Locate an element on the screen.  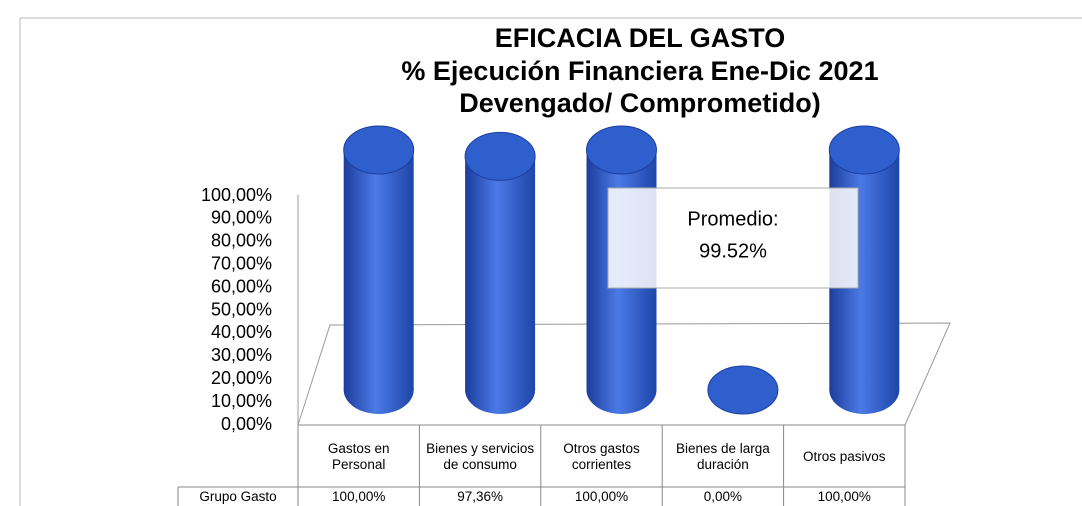
y-tick-label: 20,00% is located at coordinates (241, 378).